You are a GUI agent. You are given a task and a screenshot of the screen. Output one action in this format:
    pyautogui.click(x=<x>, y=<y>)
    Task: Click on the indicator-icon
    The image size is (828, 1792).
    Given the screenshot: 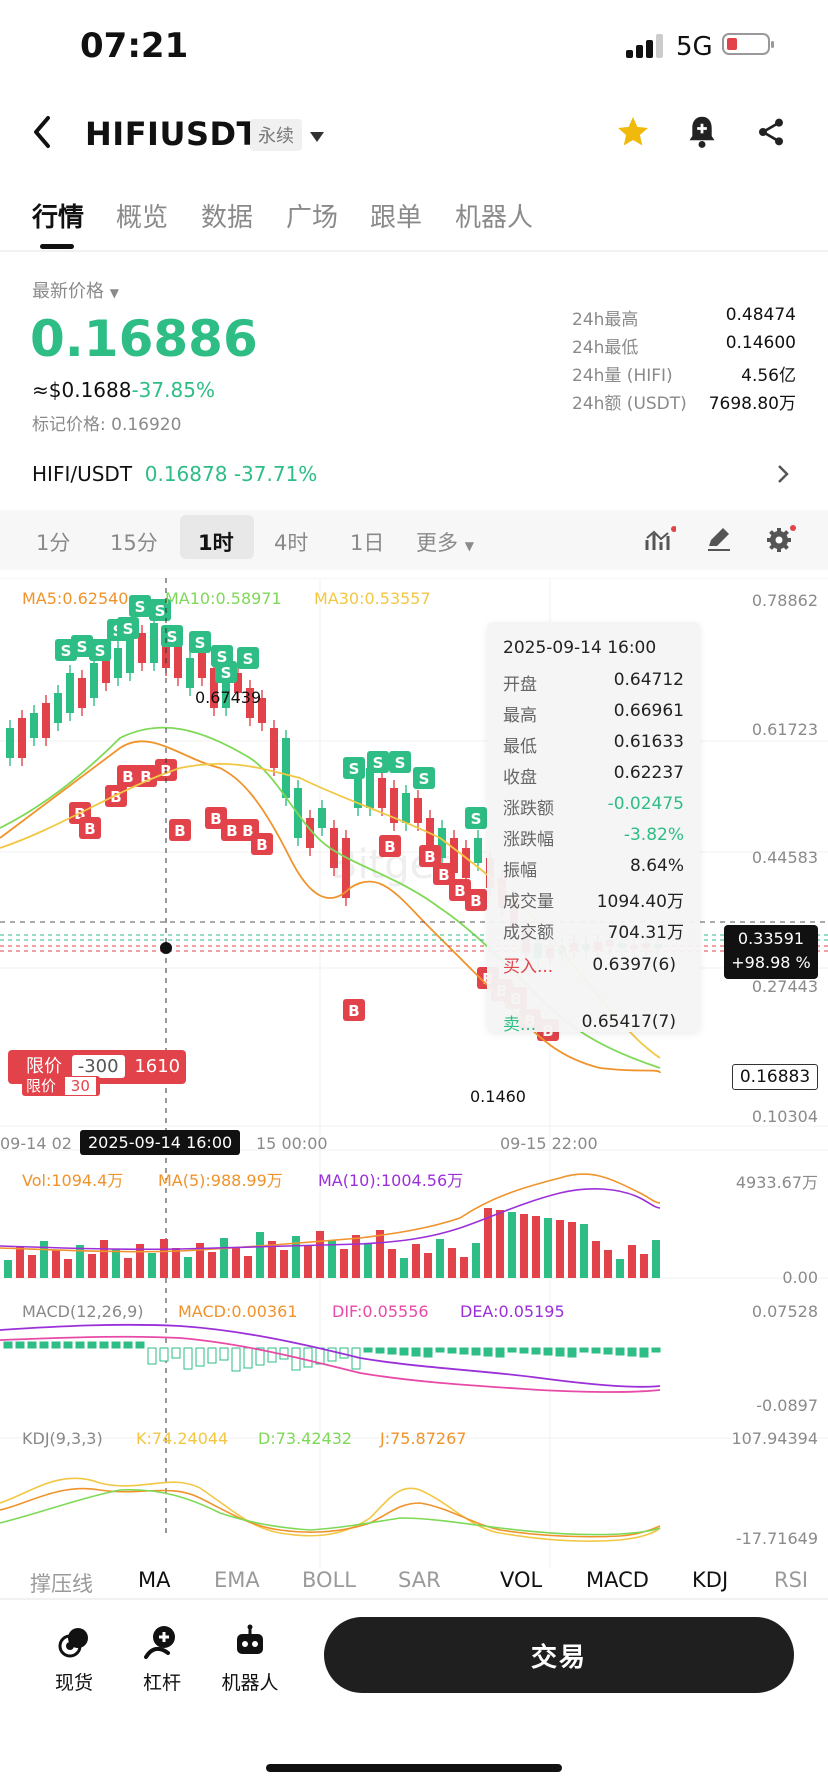 What is the action you would take?
    pyautogui.click(x=660, y=542)
    